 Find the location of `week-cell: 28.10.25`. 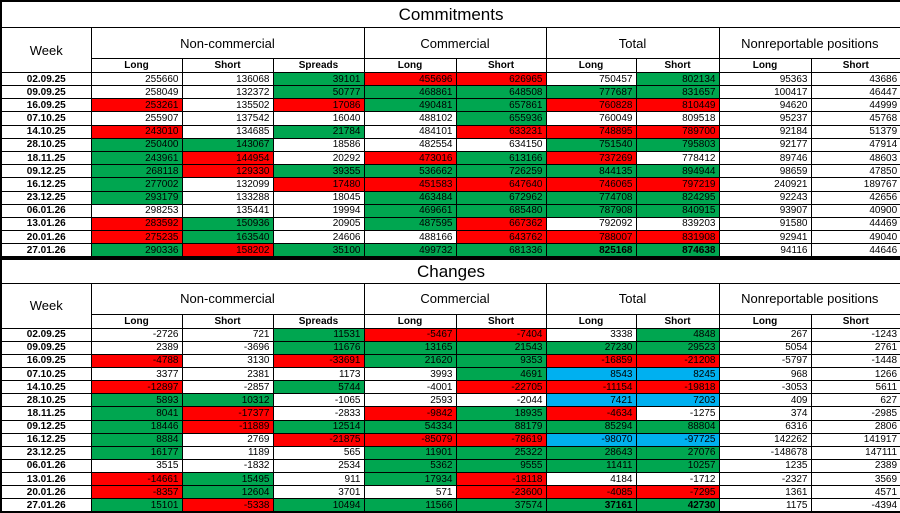

week-cell: 28.10.25 is located at coordinates (46, 400).